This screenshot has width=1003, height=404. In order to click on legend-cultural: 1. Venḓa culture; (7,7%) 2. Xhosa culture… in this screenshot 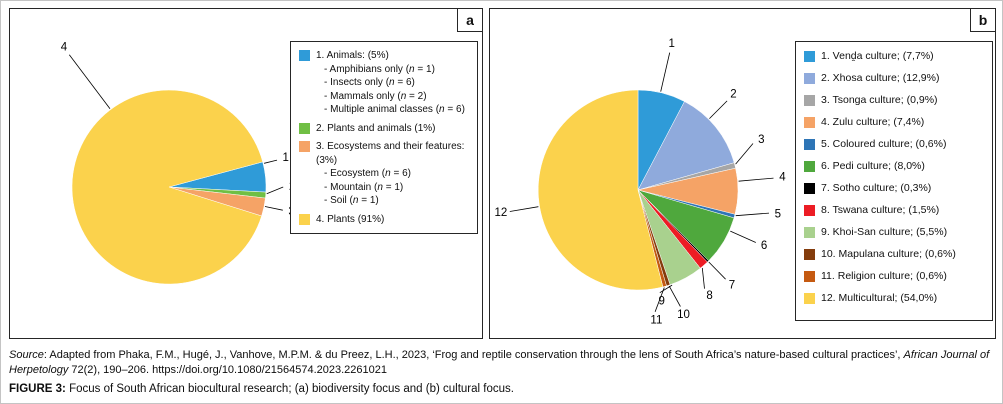, I will do `click(894, 181)`.